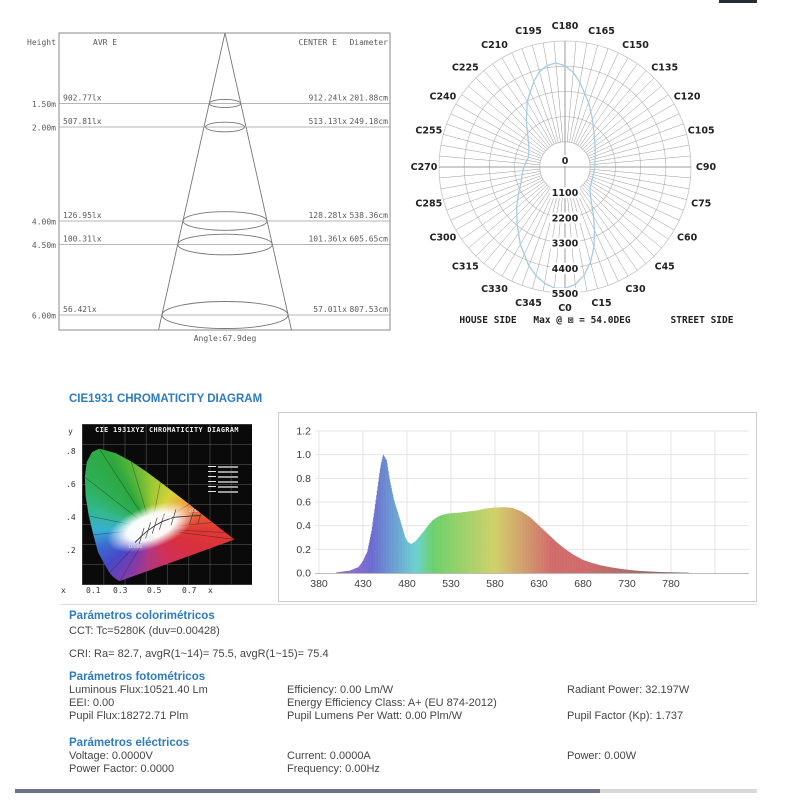 The height and width of the screenshot is (800, 800). What do you see at coordinates (92, 703) in the screenshot?
I see `parameter-line: EEI: 0.00` at bounding box center [92, 703].